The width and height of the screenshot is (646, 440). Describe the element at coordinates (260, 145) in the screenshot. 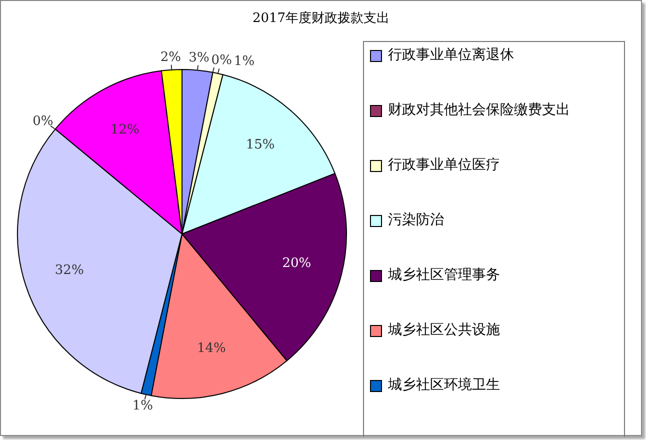

I see `data-label: 15%` at that location.